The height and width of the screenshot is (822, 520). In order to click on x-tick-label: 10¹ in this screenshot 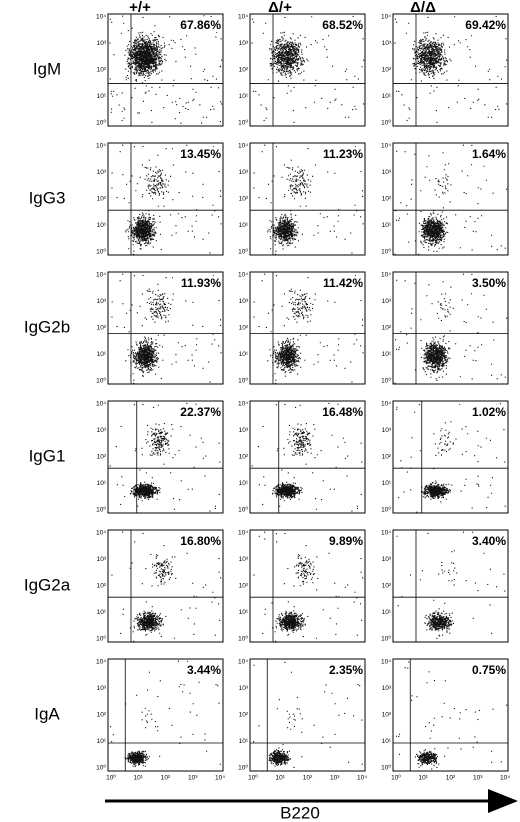, I will do `click(281, 778)`.